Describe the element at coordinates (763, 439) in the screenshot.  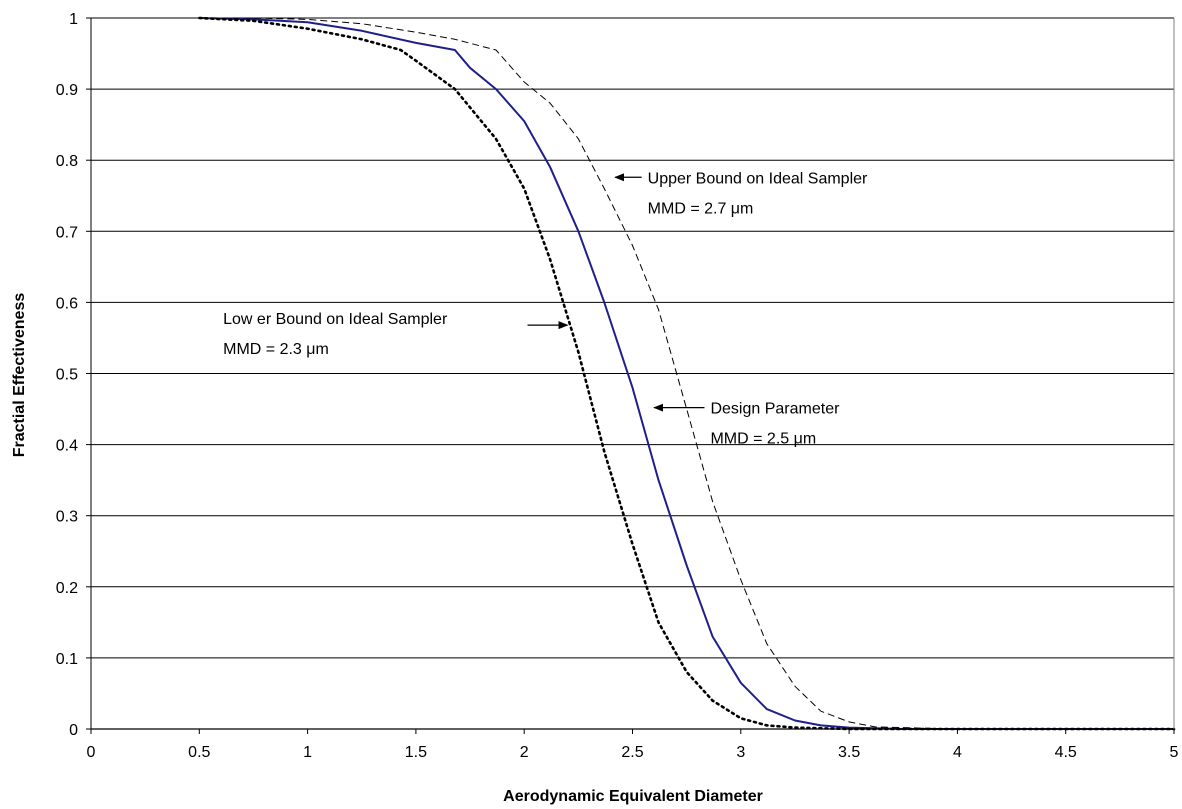
I see `annotation-text: MMD = 2.5 μm` at that location.